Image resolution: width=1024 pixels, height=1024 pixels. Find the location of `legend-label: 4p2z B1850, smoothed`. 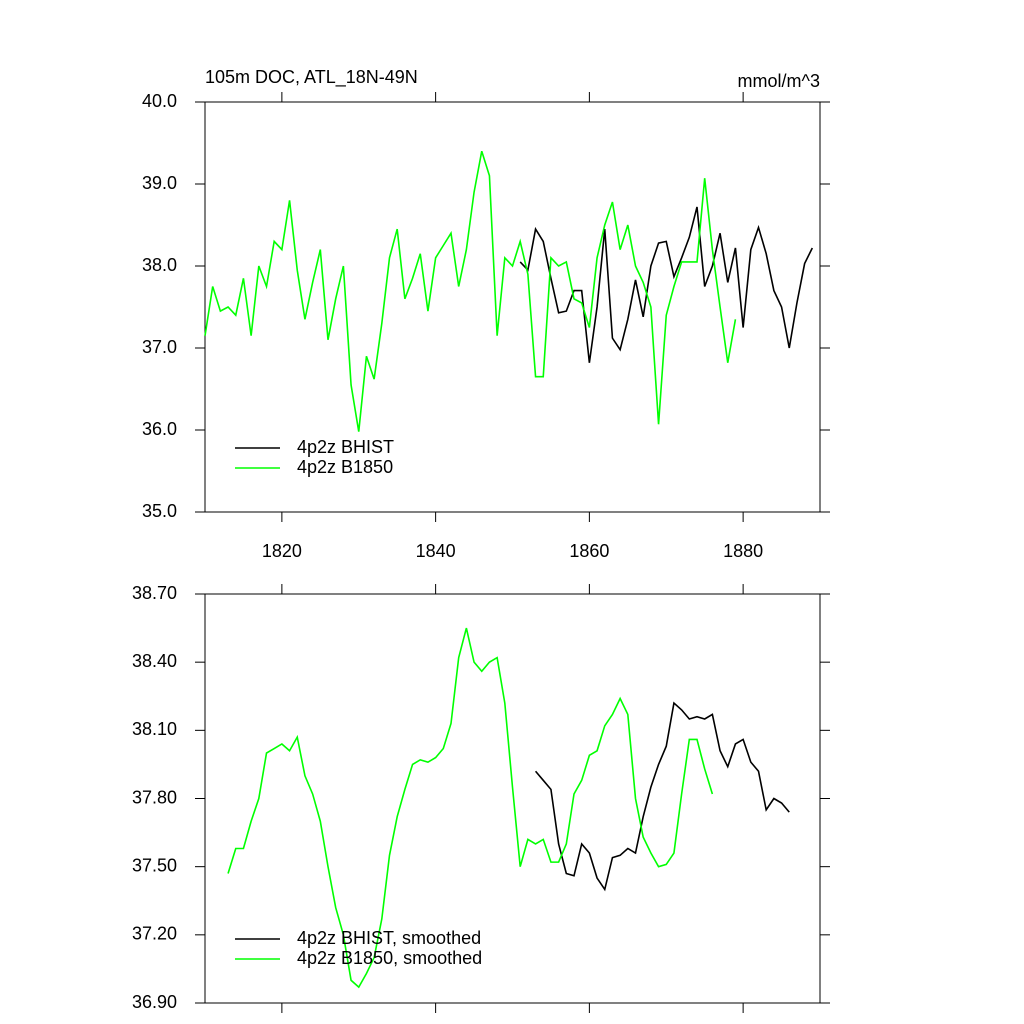

legend-label: 4p2z B1850, smoothed is located at coordinates (389, 958).